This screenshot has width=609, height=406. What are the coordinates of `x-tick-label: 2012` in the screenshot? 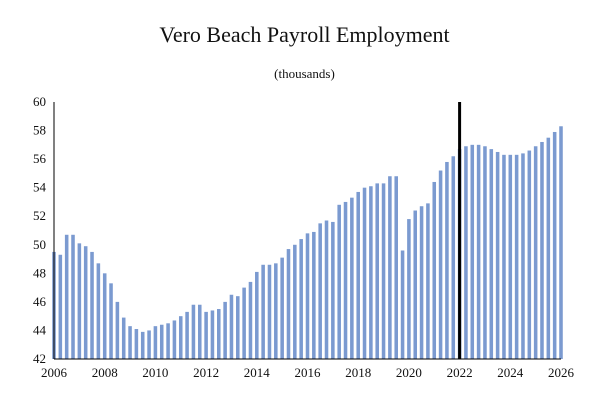 It's located at (206, 372).